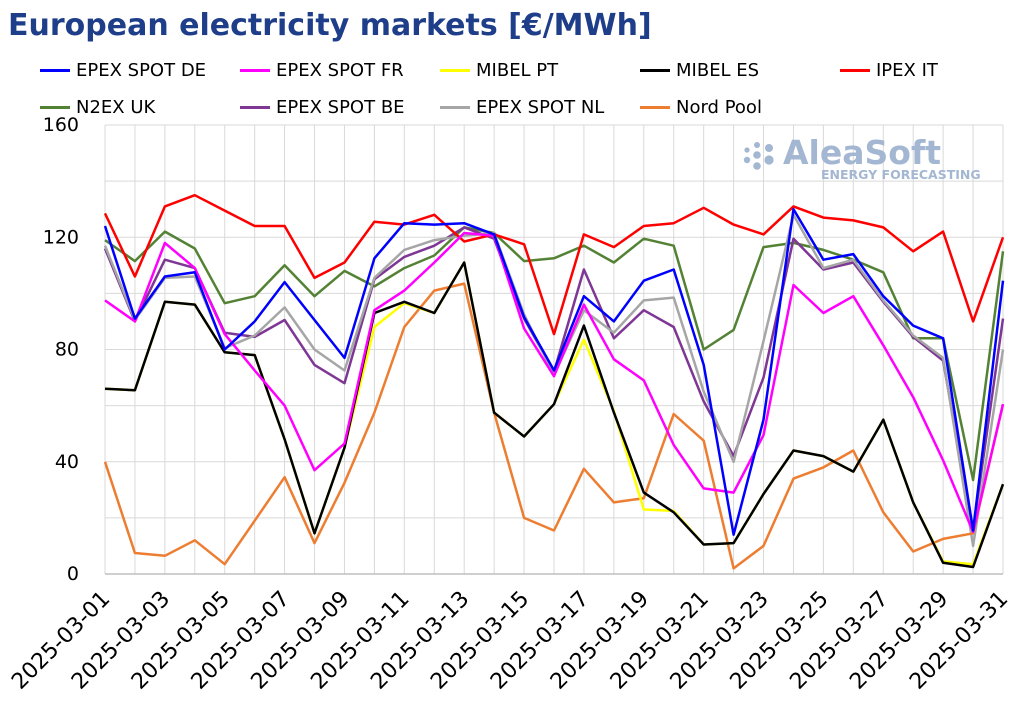 This screenshot has width=1024, height=713. Describe the element at coordinates (907, 70) in the screenshot. I see `legend-label: IPEX IT` at that location.